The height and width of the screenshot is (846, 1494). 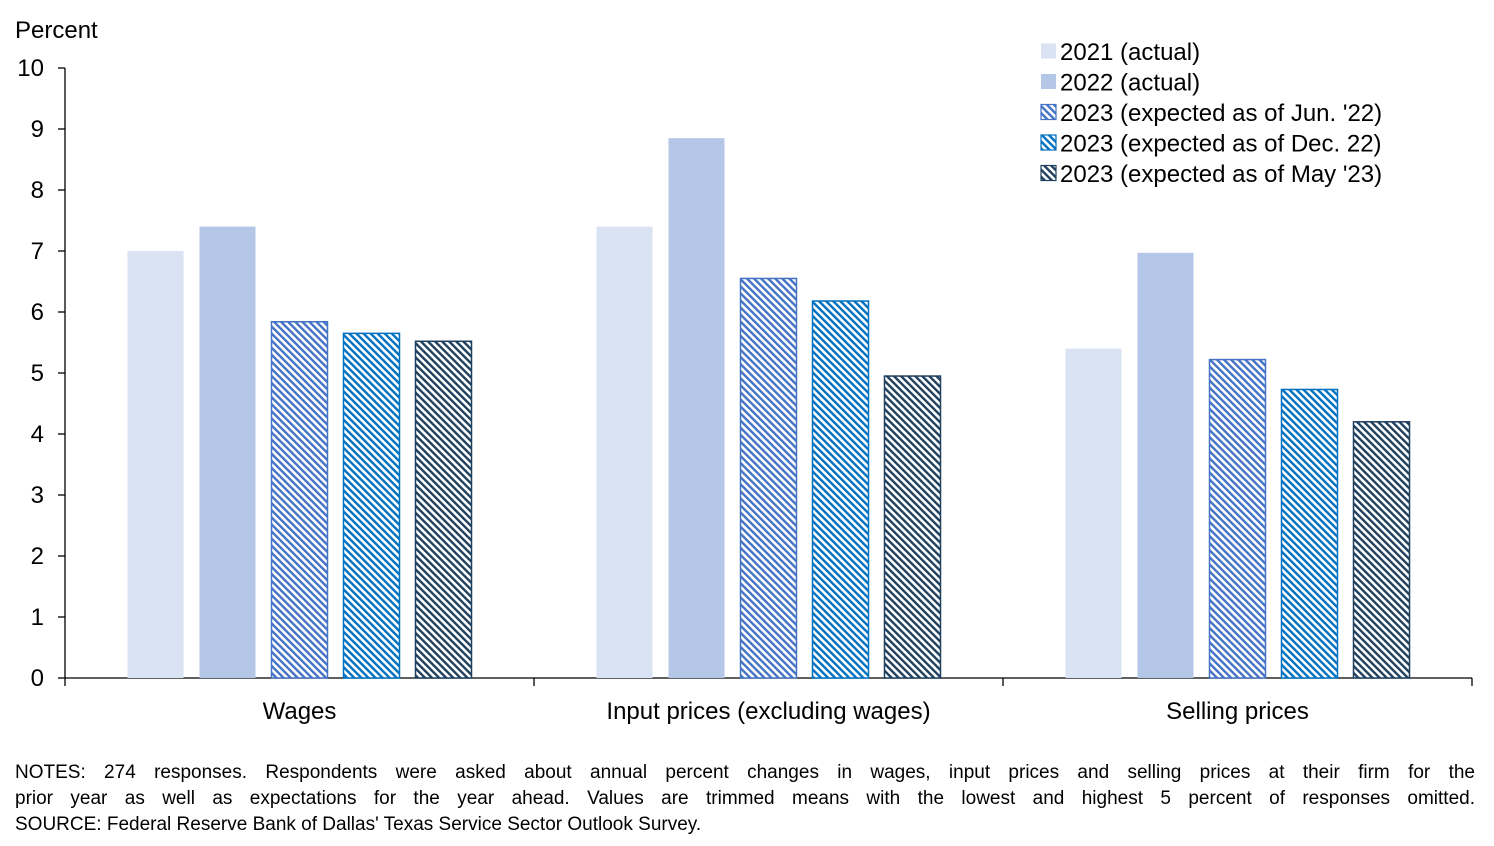 What do you see at coordinates (30, 68) in the screenshot?
I see `y-tick-label: 10` at bounding box center [30, 68].